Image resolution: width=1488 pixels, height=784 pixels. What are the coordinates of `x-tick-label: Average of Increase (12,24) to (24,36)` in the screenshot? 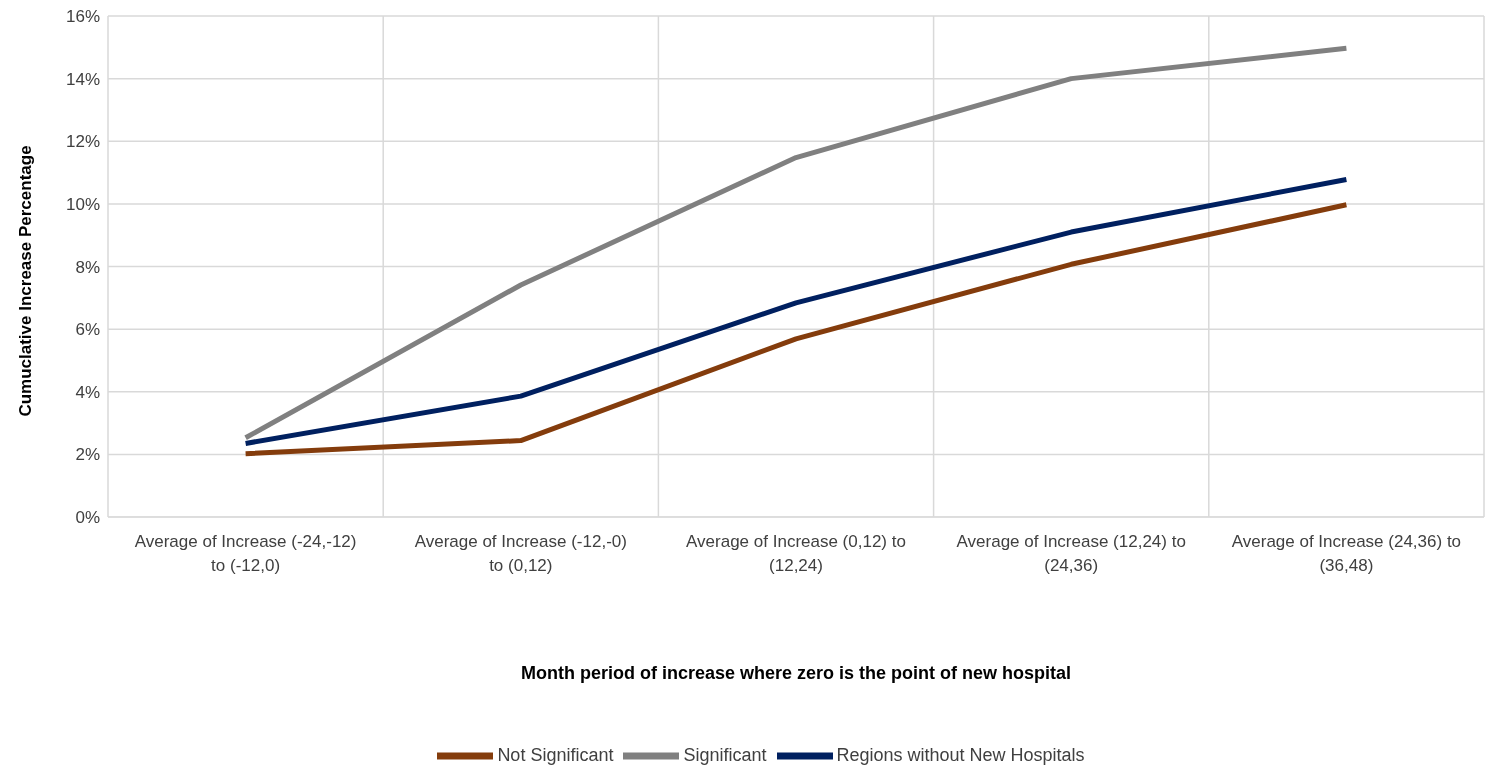 It's located at (1071, 553).